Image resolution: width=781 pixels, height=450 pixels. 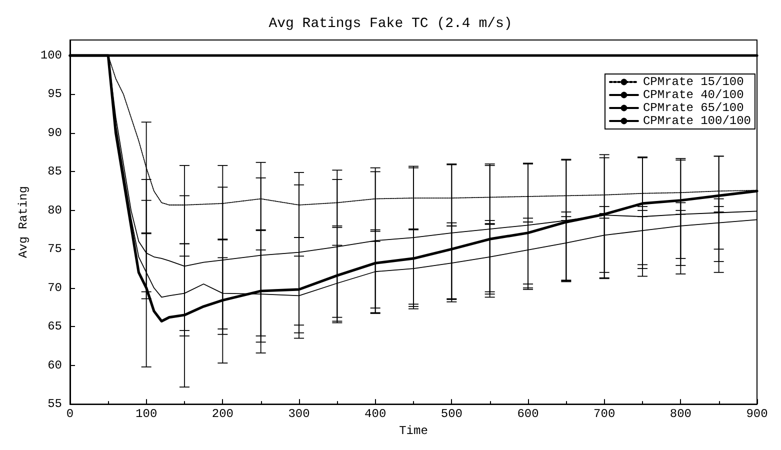 What do you see at coordinates (299, 414) in the screenshot?
I see `x-tick-label: 300` at bounding box center [299, 414].